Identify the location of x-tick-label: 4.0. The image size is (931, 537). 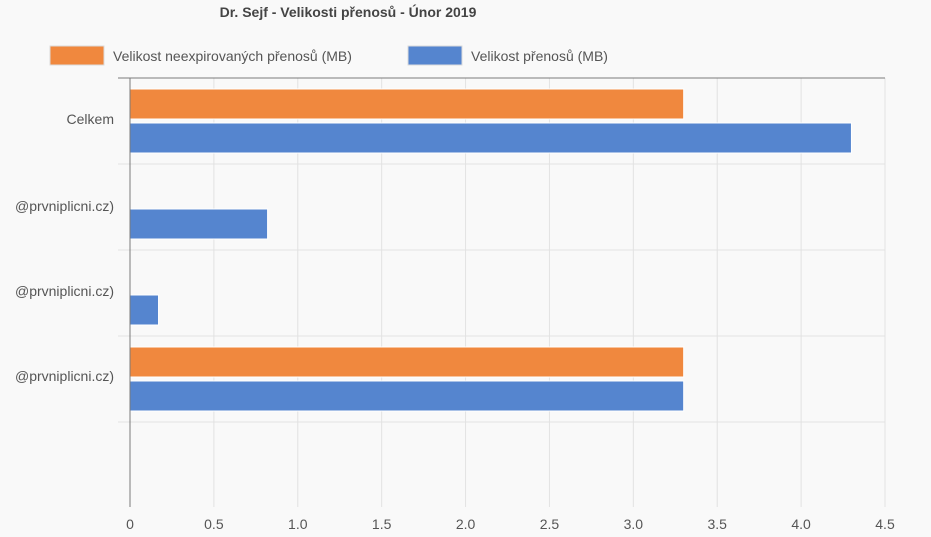
(801, 524).